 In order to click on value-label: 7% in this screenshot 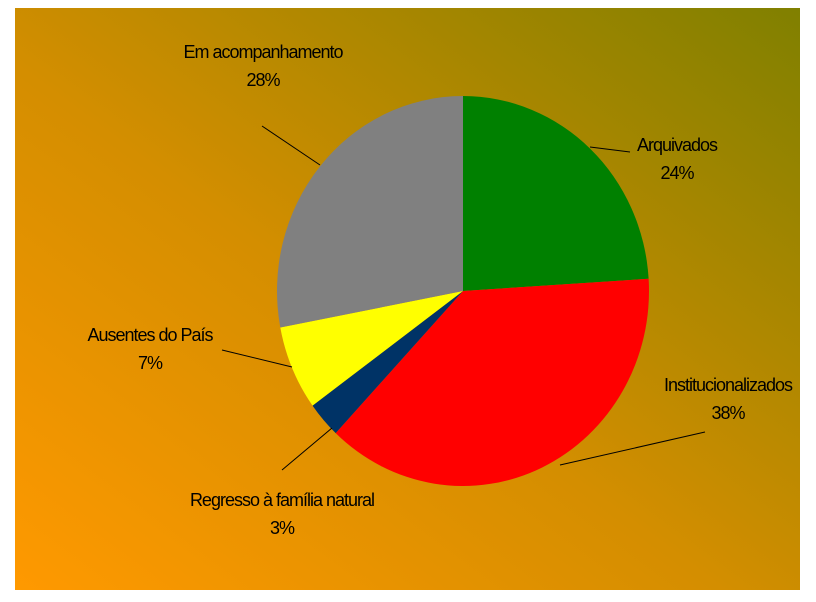, I will do `click(150, 363)`.